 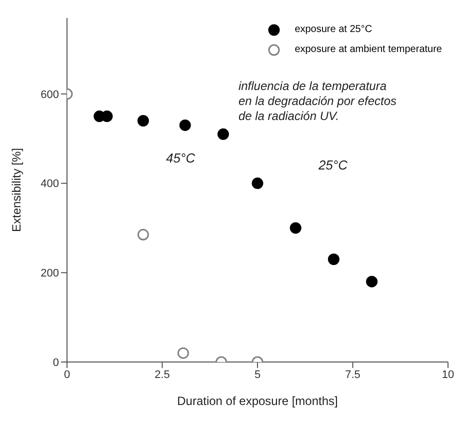 What do you see at coordinates (448, 374) in the screenshot?
I see `x-tick-label: 10` at bounding box center [448, 374].